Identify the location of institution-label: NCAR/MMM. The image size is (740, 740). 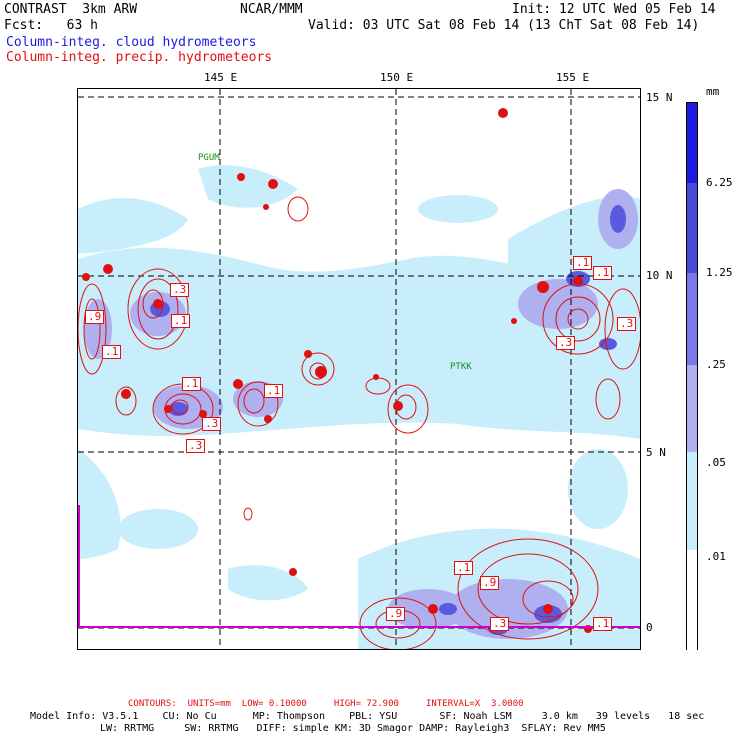
(271, 9).